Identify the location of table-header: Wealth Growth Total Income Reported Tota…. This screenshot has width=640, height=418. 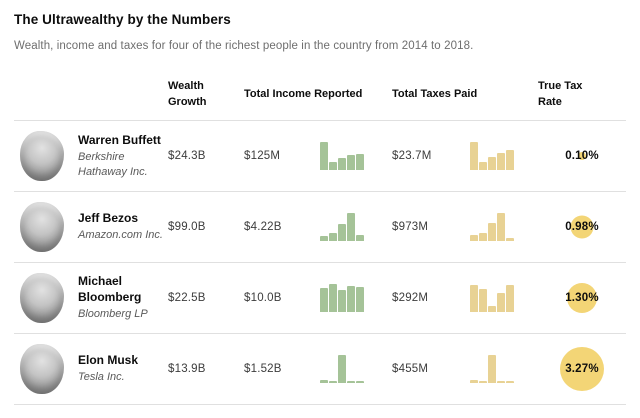
(320, 100).